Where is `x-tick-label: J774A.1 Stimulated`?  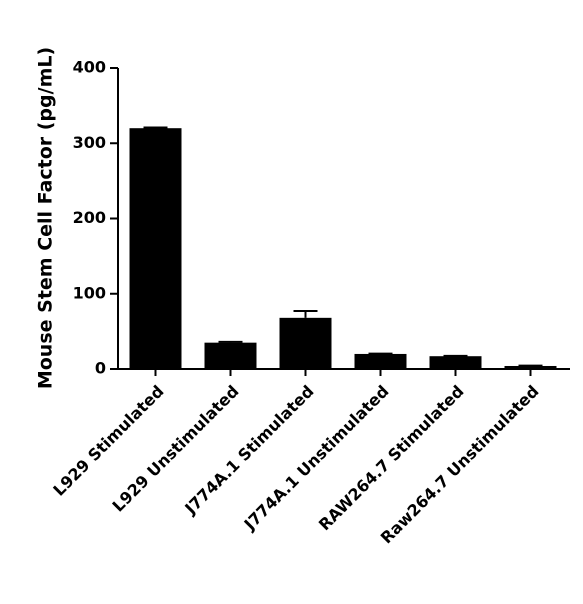 x-tick-label: J774A.1 Stimulated is located at coordinates (248, 450).